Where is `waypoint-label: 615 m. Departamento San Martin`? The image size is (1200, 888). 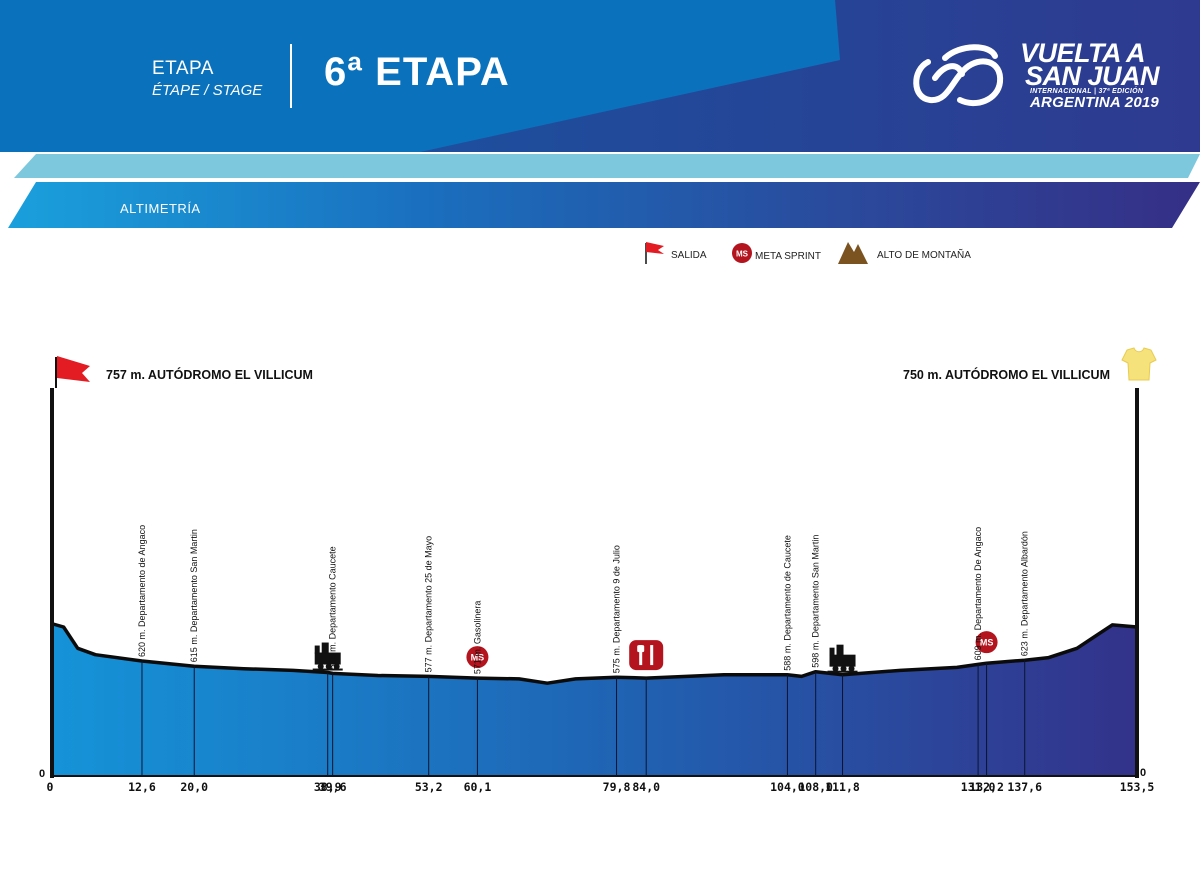 waypoint-label: 615 m. Departamento San Martin is located at coordinates (194, 595).